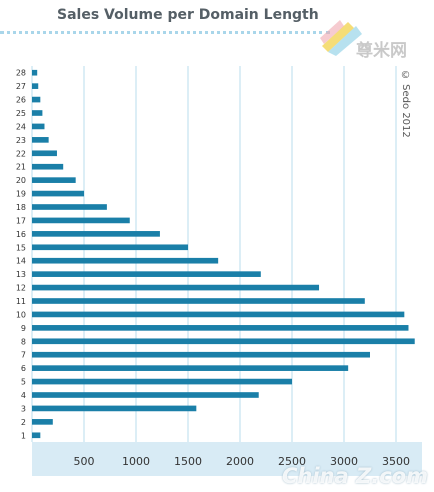 This screenshot has width=434, height=492. I want to click on x-tick-label: 3000, so click(344, 461).